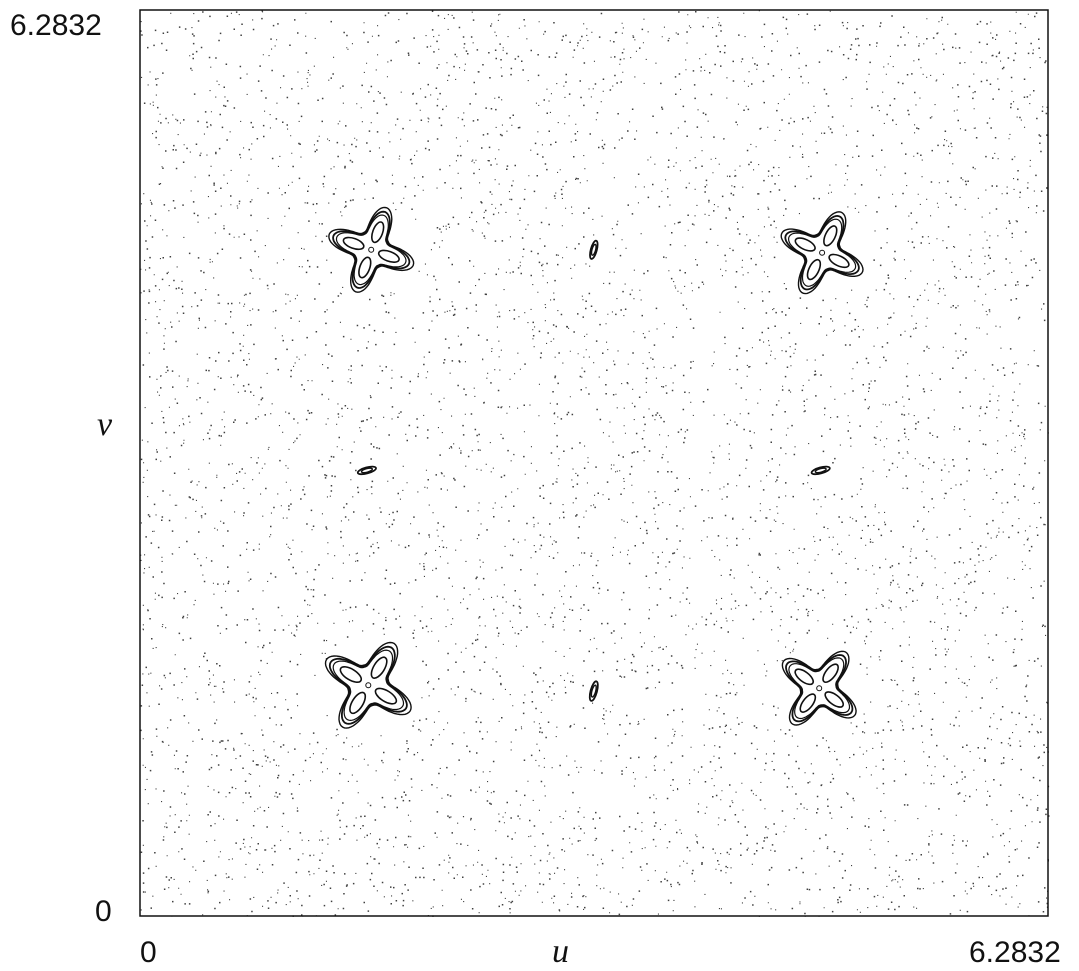 The width and height of the screenshot is (1079, 971). Describe the element at coordinates (148, 952) in the screenshot. I see `x-min-tick-label: 0` at that location.